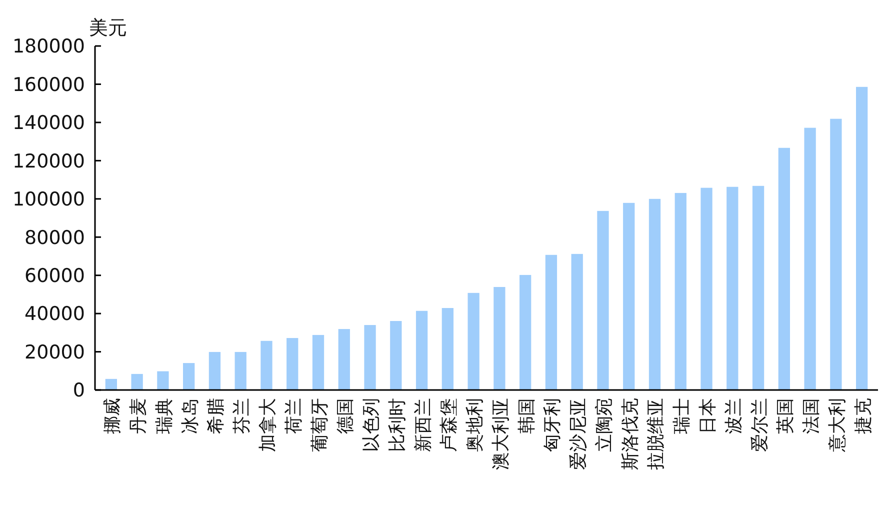 The image size is (882, 511). I want to click on x-tick-label: 匈牙利, so click(553, 425).